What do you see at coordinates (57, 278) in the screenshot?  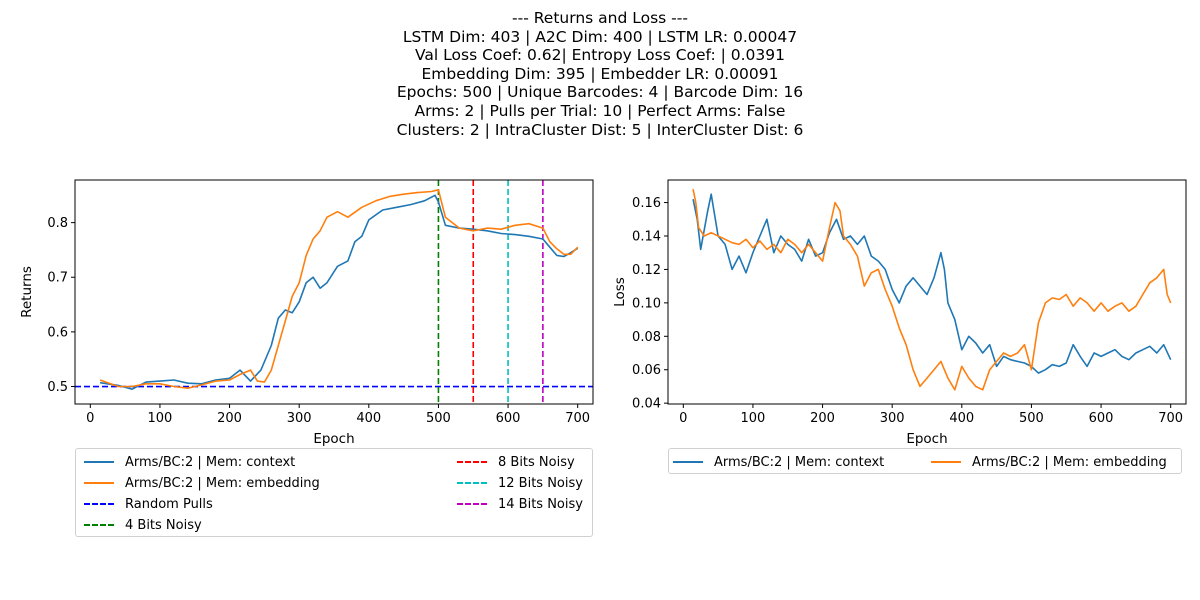 I see `y-tick-label: 0.7` at bounding box center [57, 278].